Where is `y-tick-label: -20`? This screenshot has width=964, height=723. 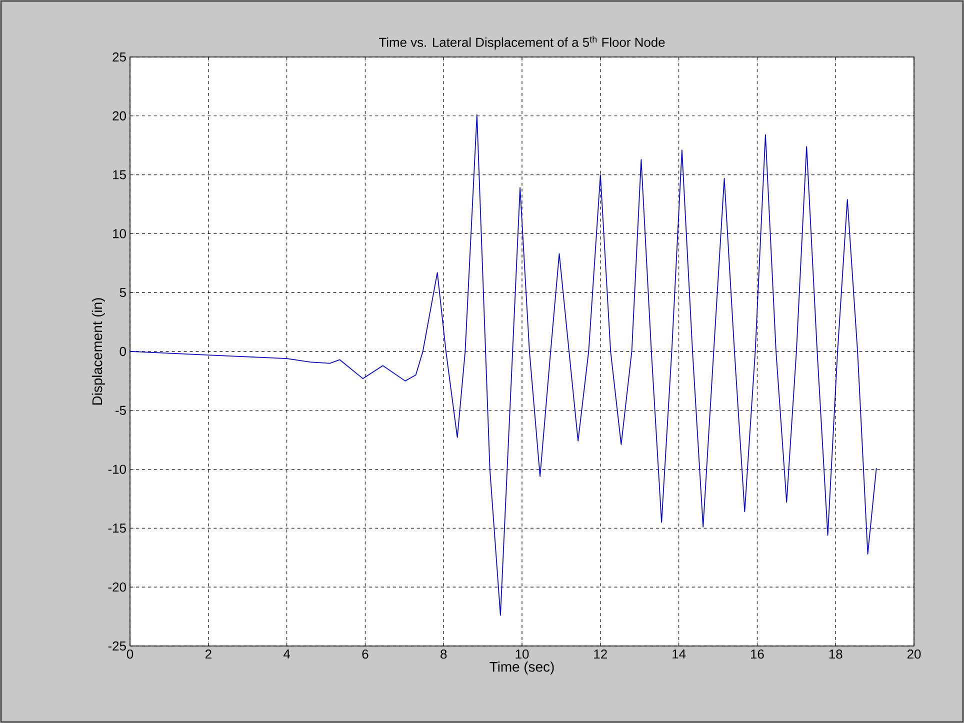 y-tick-label: -20 is located at coordinates (117, 587).